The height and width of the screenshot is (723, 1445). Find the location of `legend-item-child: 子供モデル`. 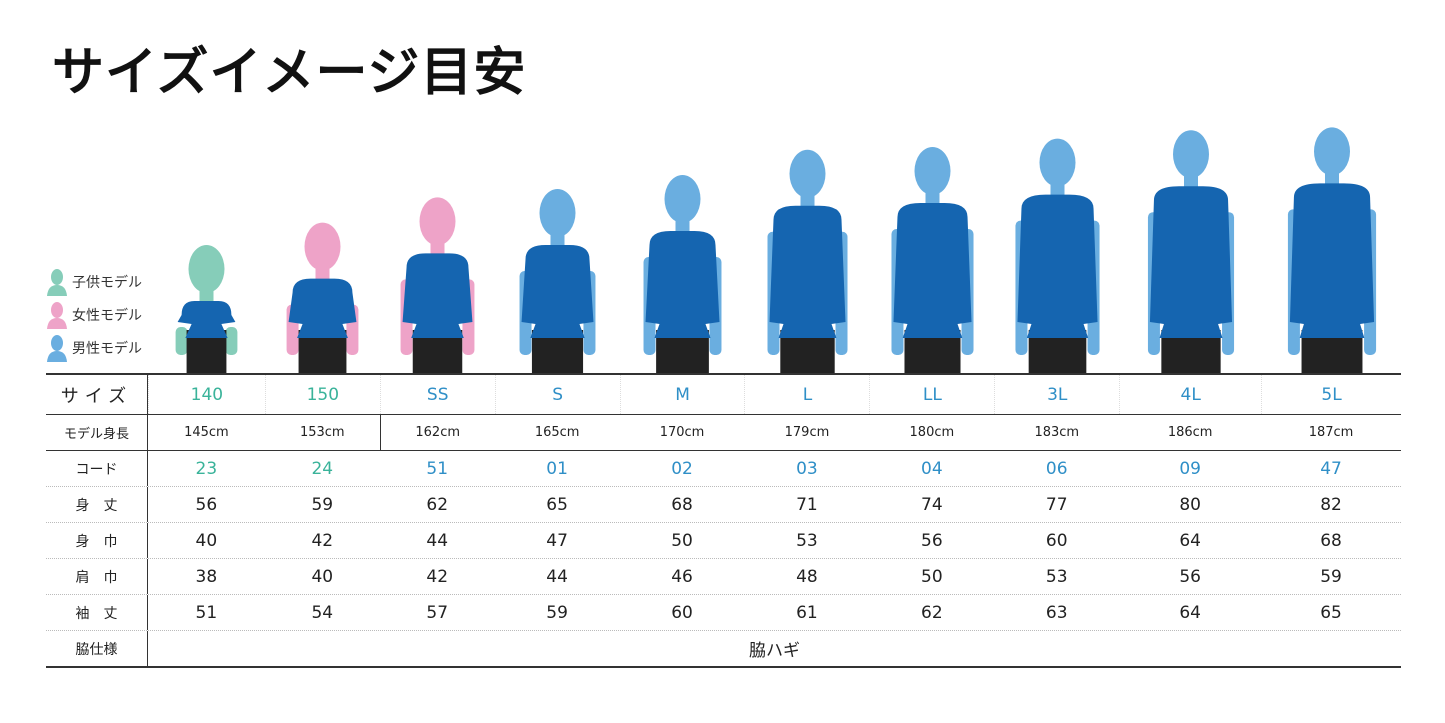

legend-item-child: 子供モデル is located at coordinates (94, 282).